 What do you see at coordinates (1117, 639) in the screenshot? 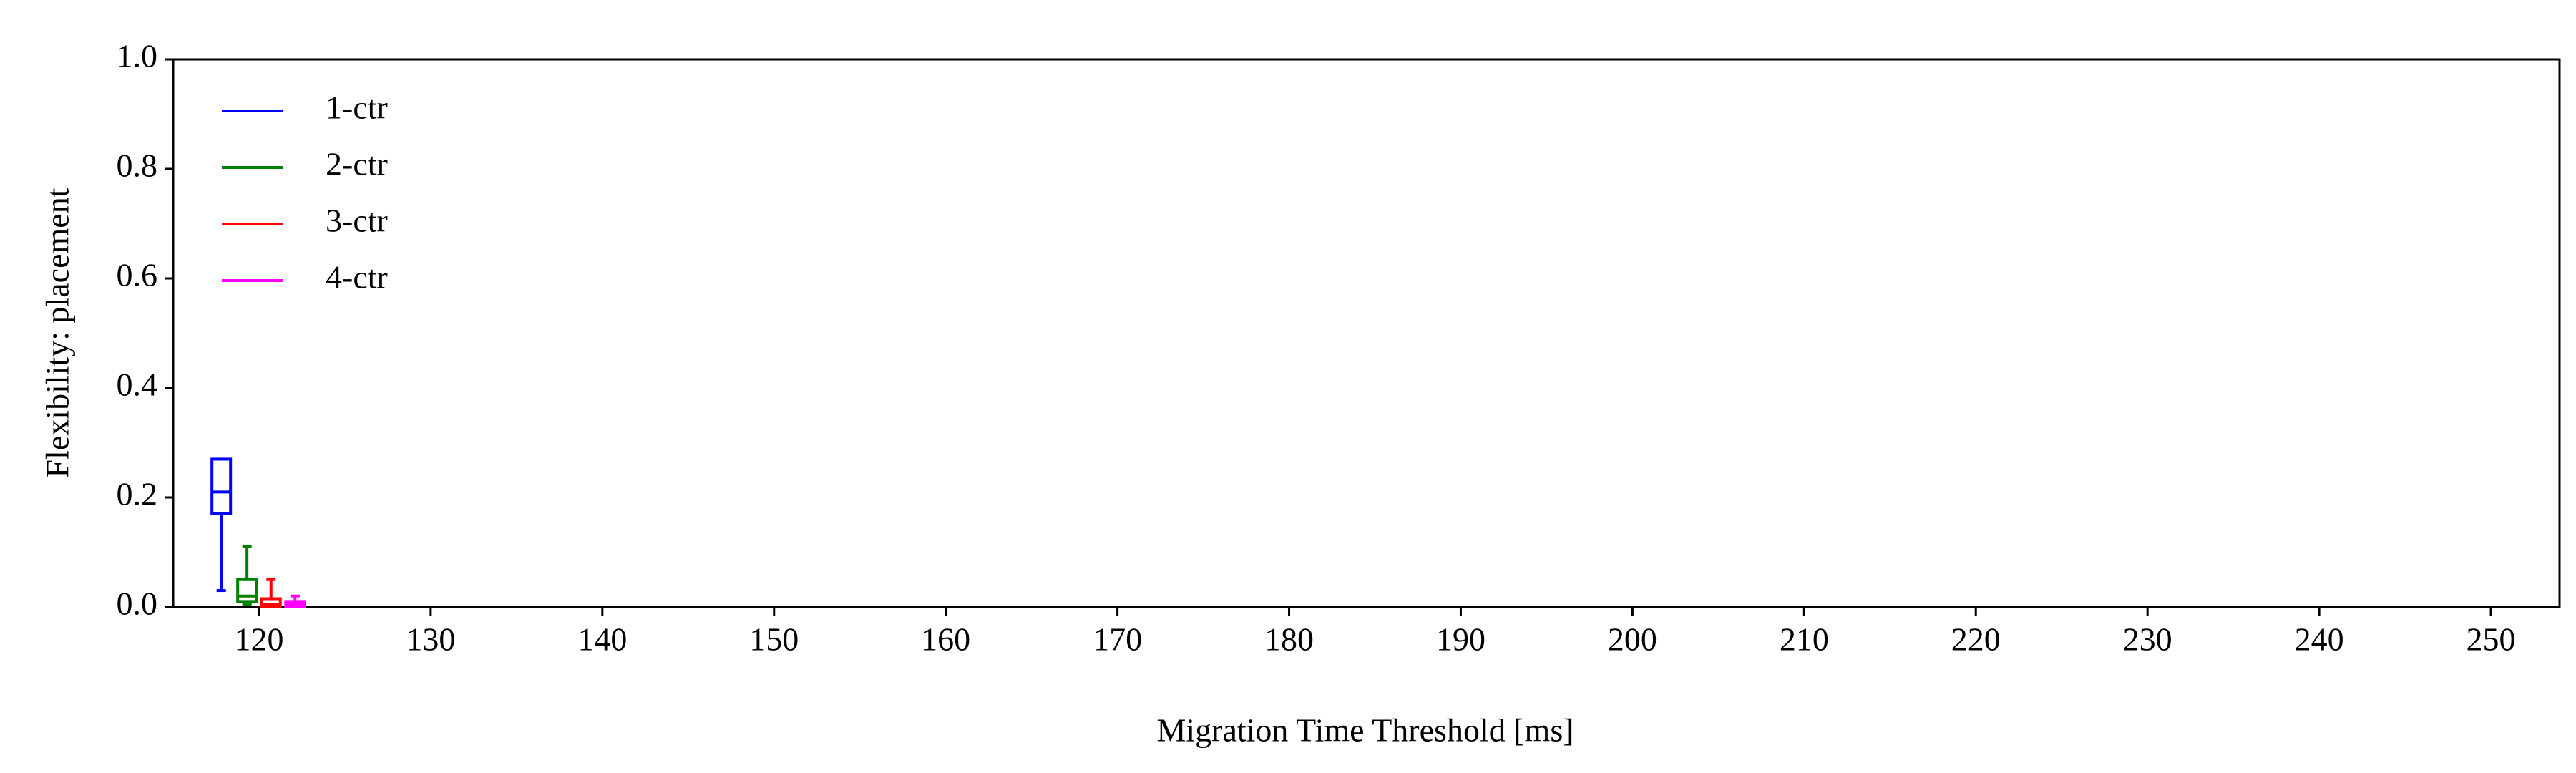
I see `x-tick-label: 170` at bounding box center [1117, 639].